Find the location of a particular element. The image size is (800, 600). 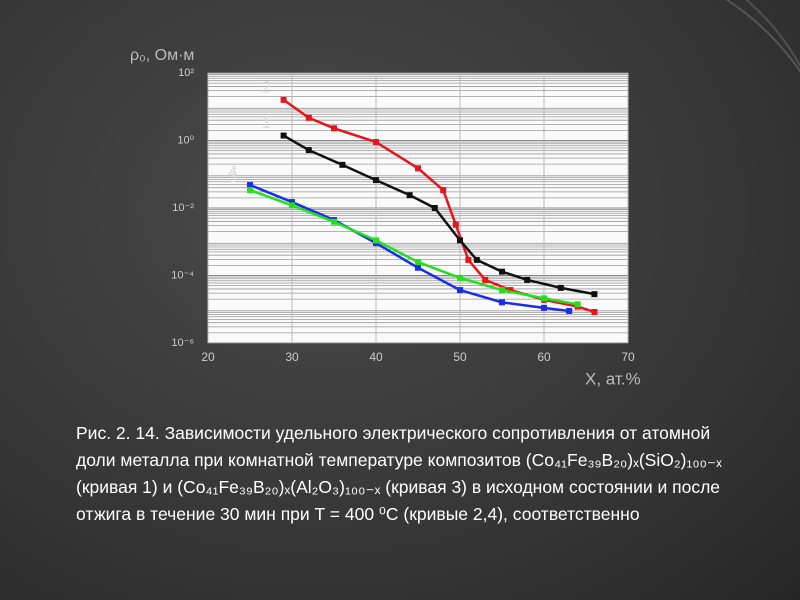

y-tick-label: 10⁻⁴ is located at coordinates (182, 275).